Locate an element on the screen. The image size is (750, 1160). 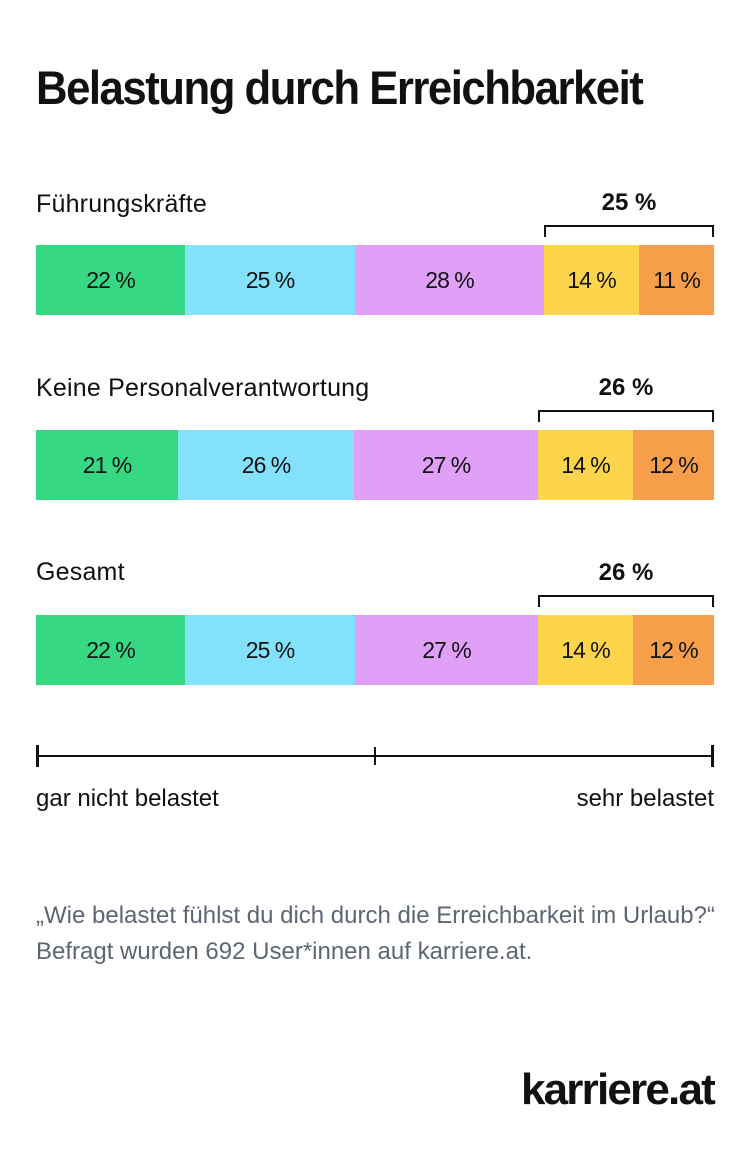
scale-tick-left is located at coordinates (37, 756).